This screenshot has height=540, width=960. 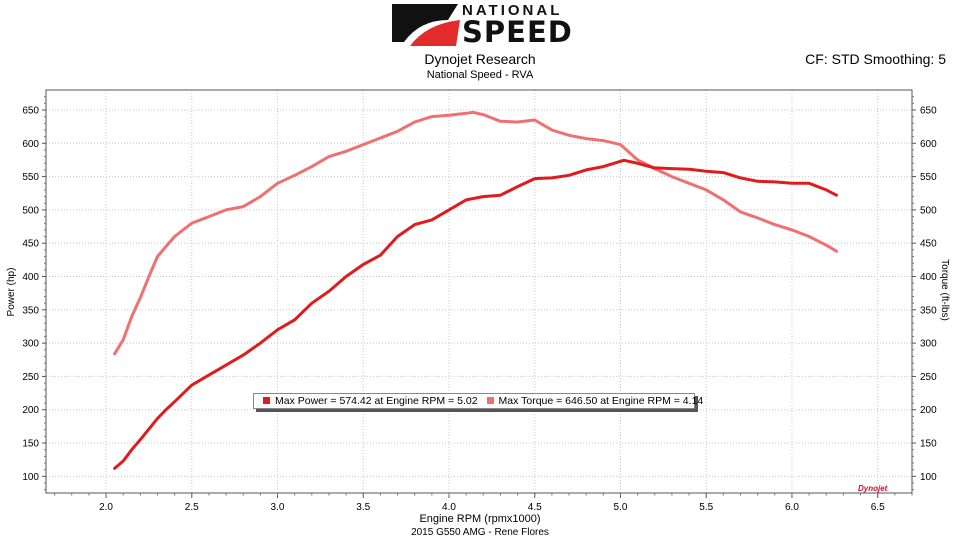 I want to click on national-speed-logo, so click(x=485, y=26).